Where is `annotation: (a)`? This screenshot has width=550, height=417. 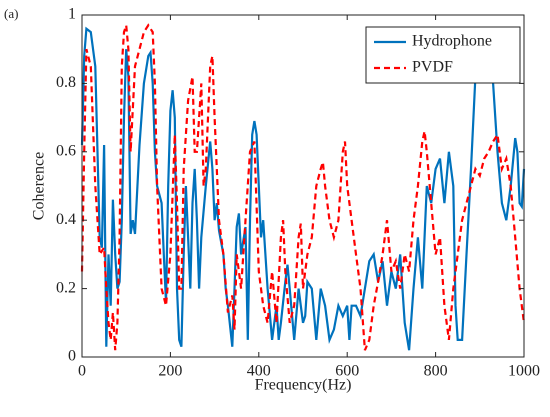 annotation: (a) is located at coordinates (11, 13).